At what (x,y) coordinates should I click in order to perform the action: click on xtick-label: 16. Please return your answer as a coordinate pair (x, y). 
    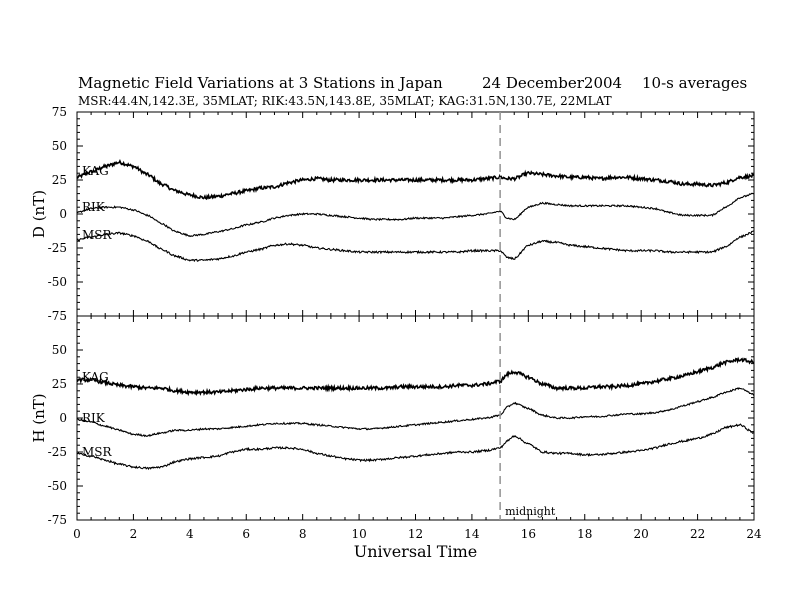
    Looking at the image, I should click on (528, 534).